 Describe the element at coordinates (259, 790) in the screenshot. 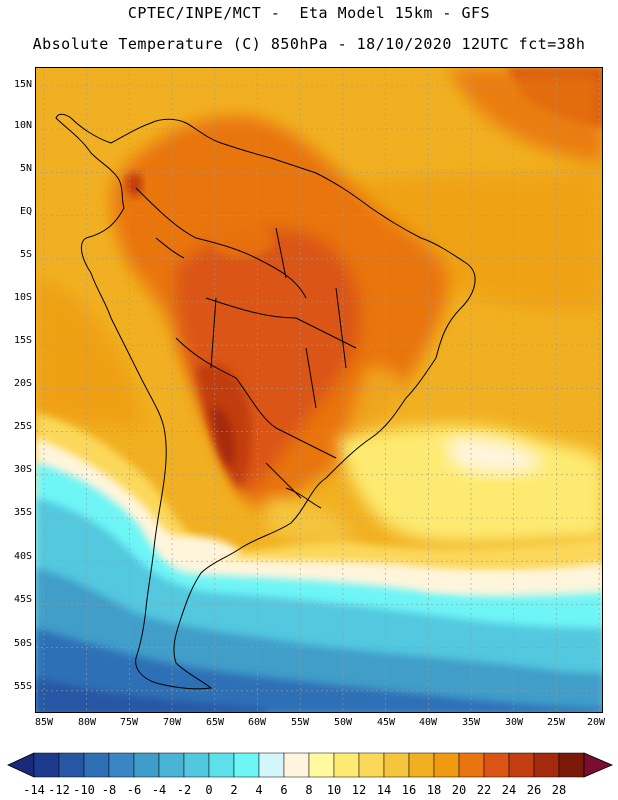

I see `colorbar-label: 4` at that location.